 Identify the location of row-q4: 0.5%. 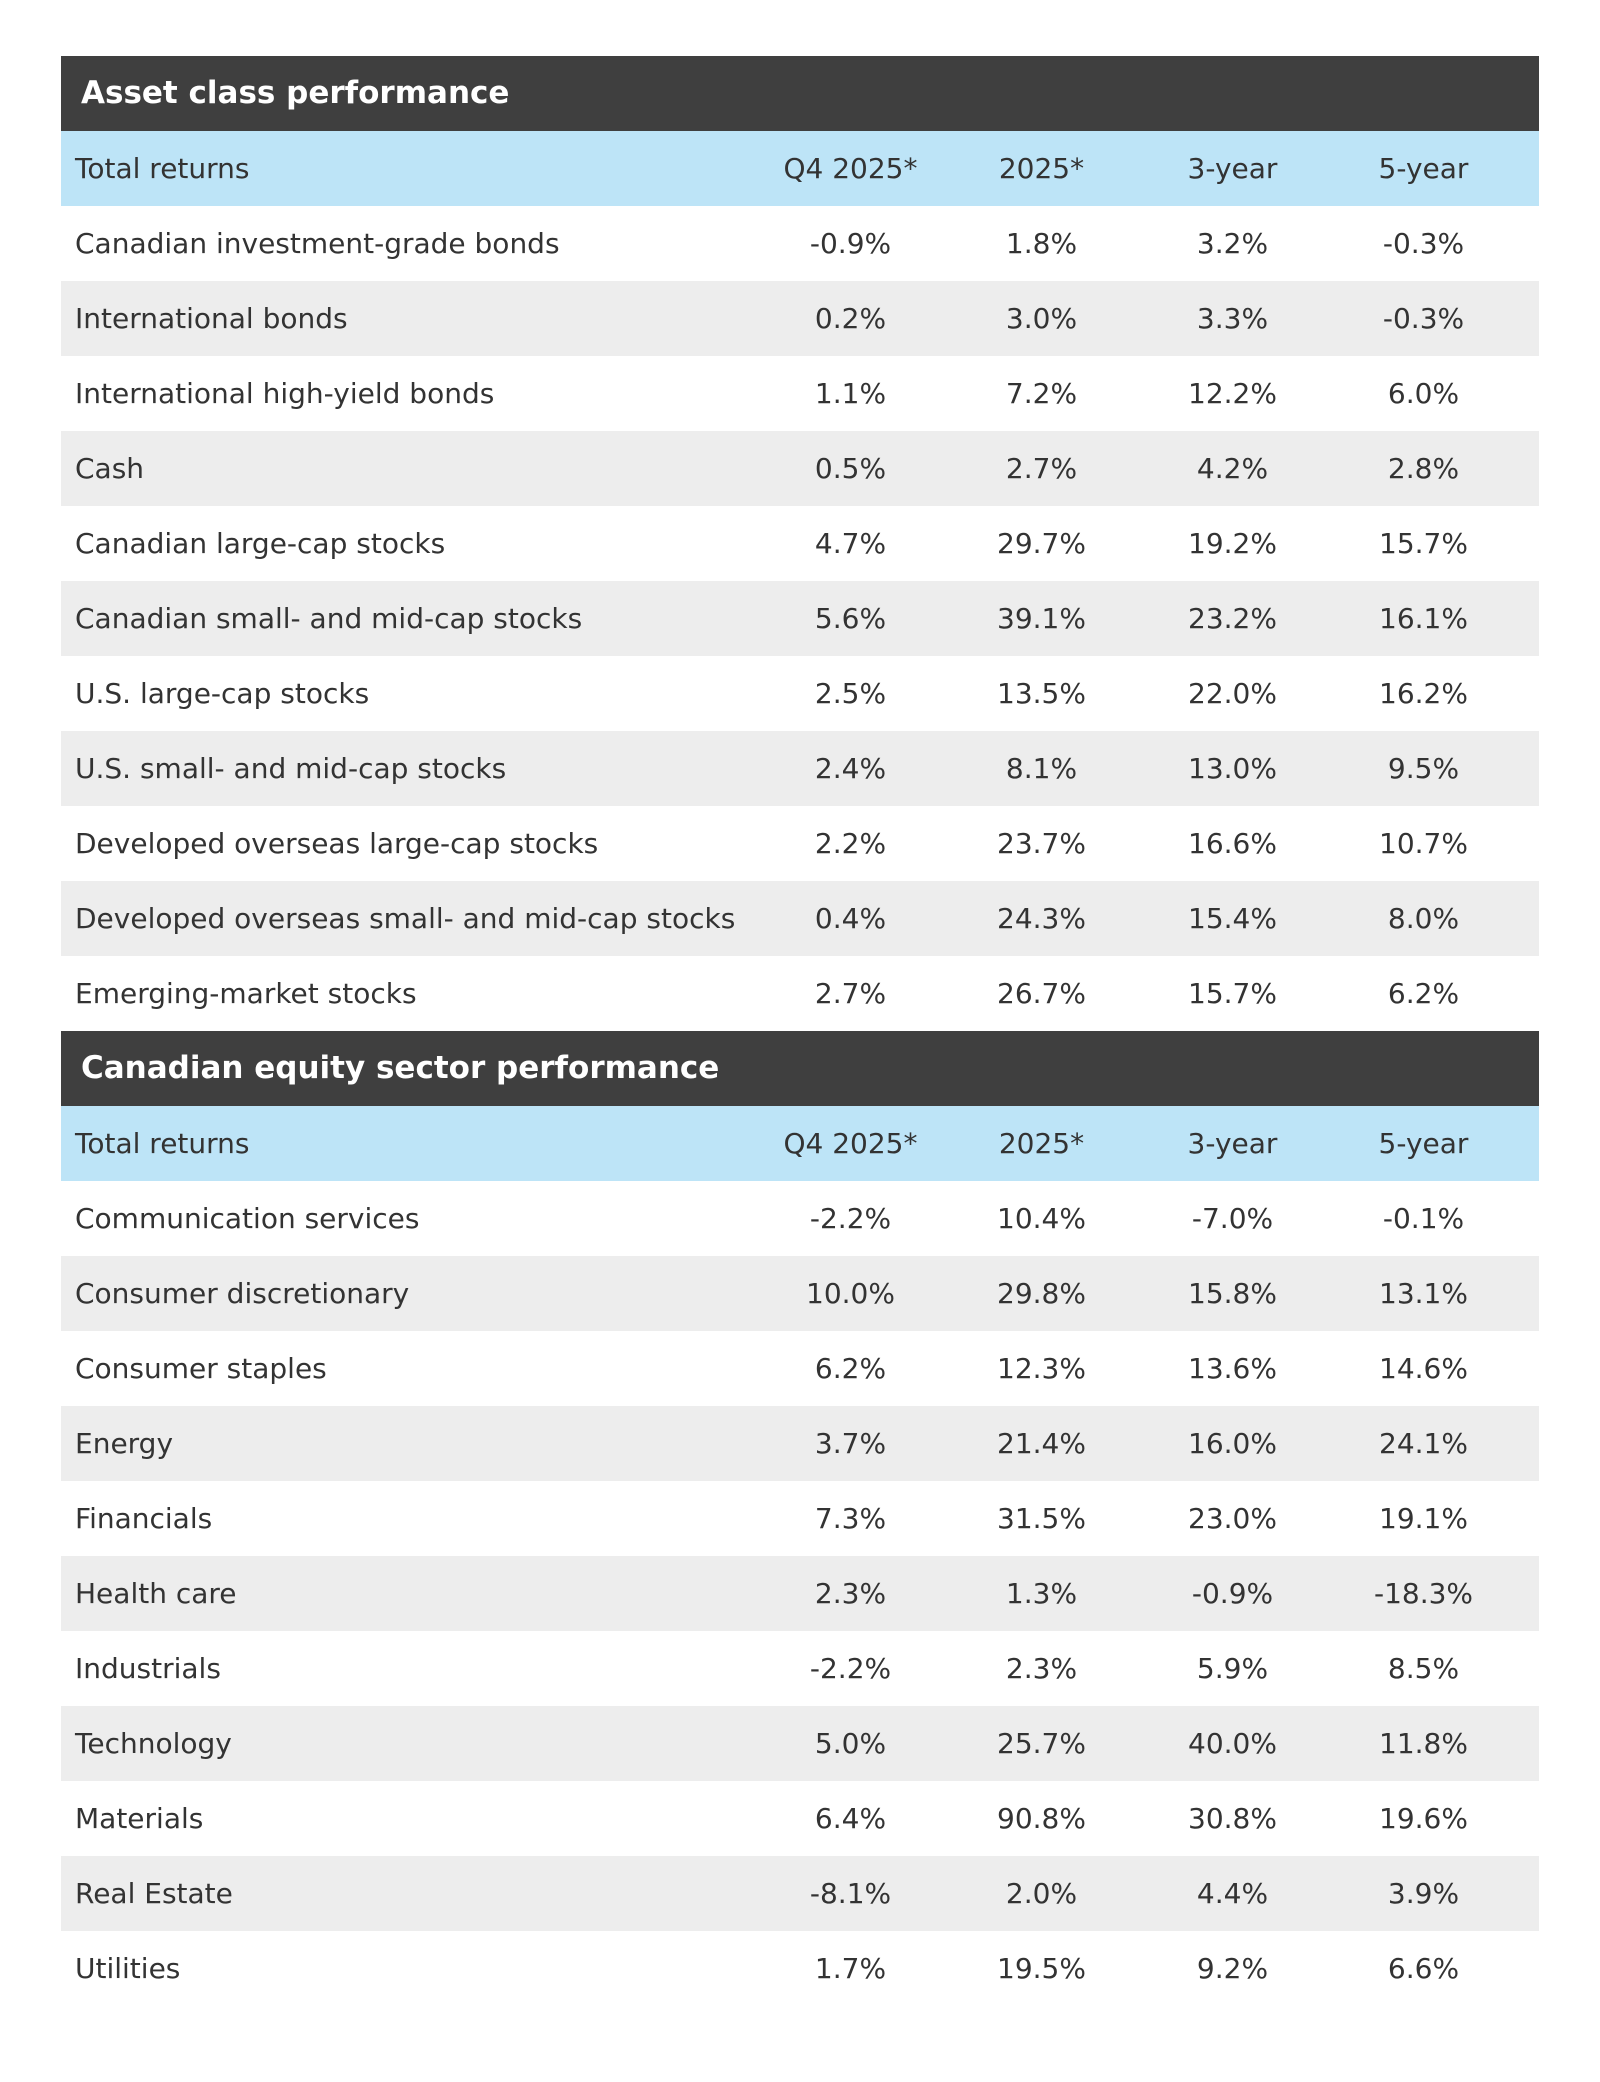
(850, 468).